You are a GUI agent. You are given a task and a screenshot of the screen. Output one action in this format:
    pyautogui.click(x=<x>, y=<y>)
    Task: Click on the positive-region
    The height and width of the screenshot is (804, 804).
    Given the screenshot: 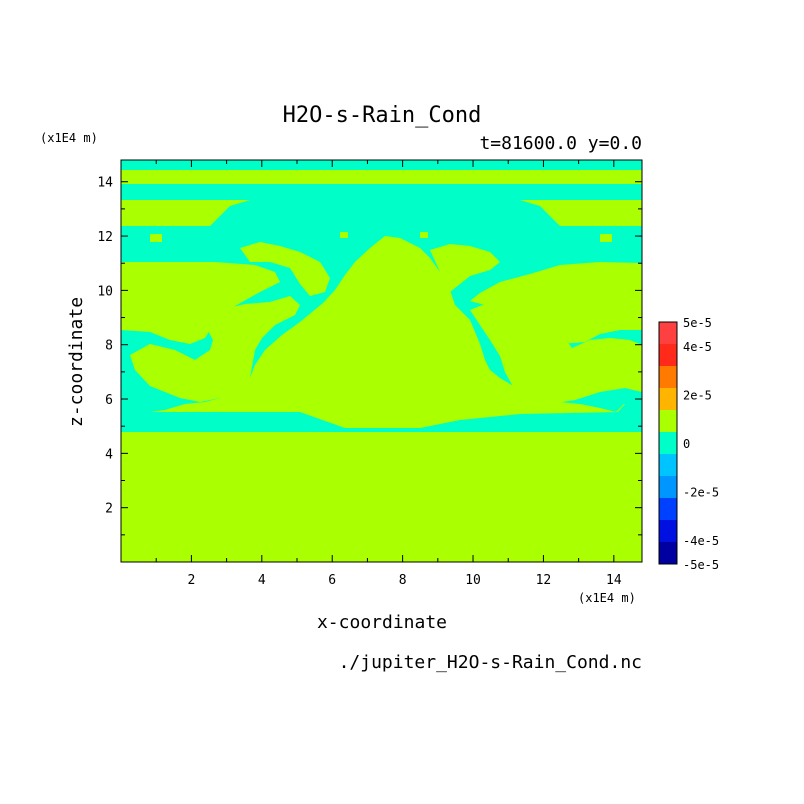 What is the action you would take?
    pyautogui.click(x=381, y=318)
    